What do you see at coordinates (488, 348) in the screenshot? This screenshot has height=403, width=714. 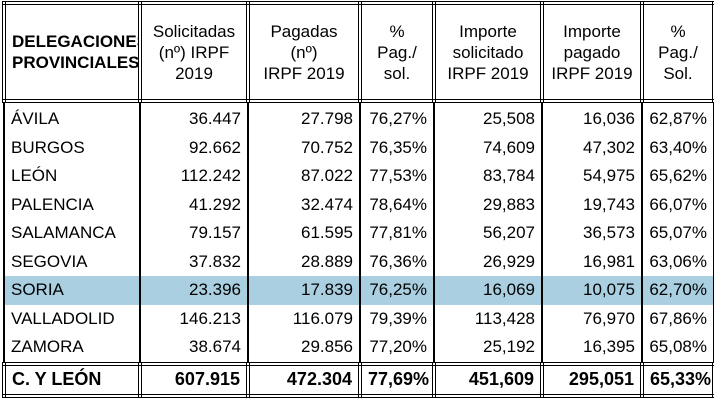 I see `value-cell: 25,192` at bounding box center [488, 348].